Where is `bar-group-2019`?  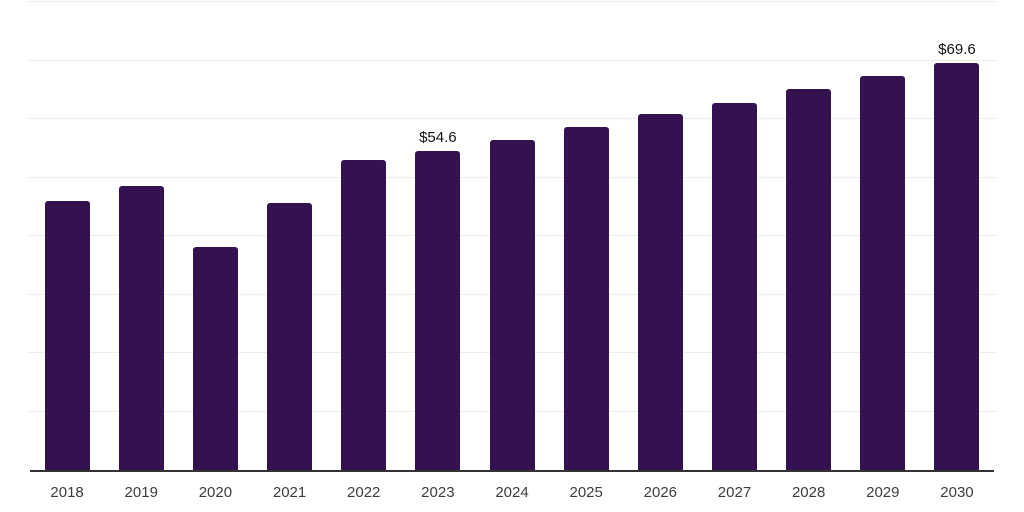 bar-group-2019 is located at coordinates (141, 235).